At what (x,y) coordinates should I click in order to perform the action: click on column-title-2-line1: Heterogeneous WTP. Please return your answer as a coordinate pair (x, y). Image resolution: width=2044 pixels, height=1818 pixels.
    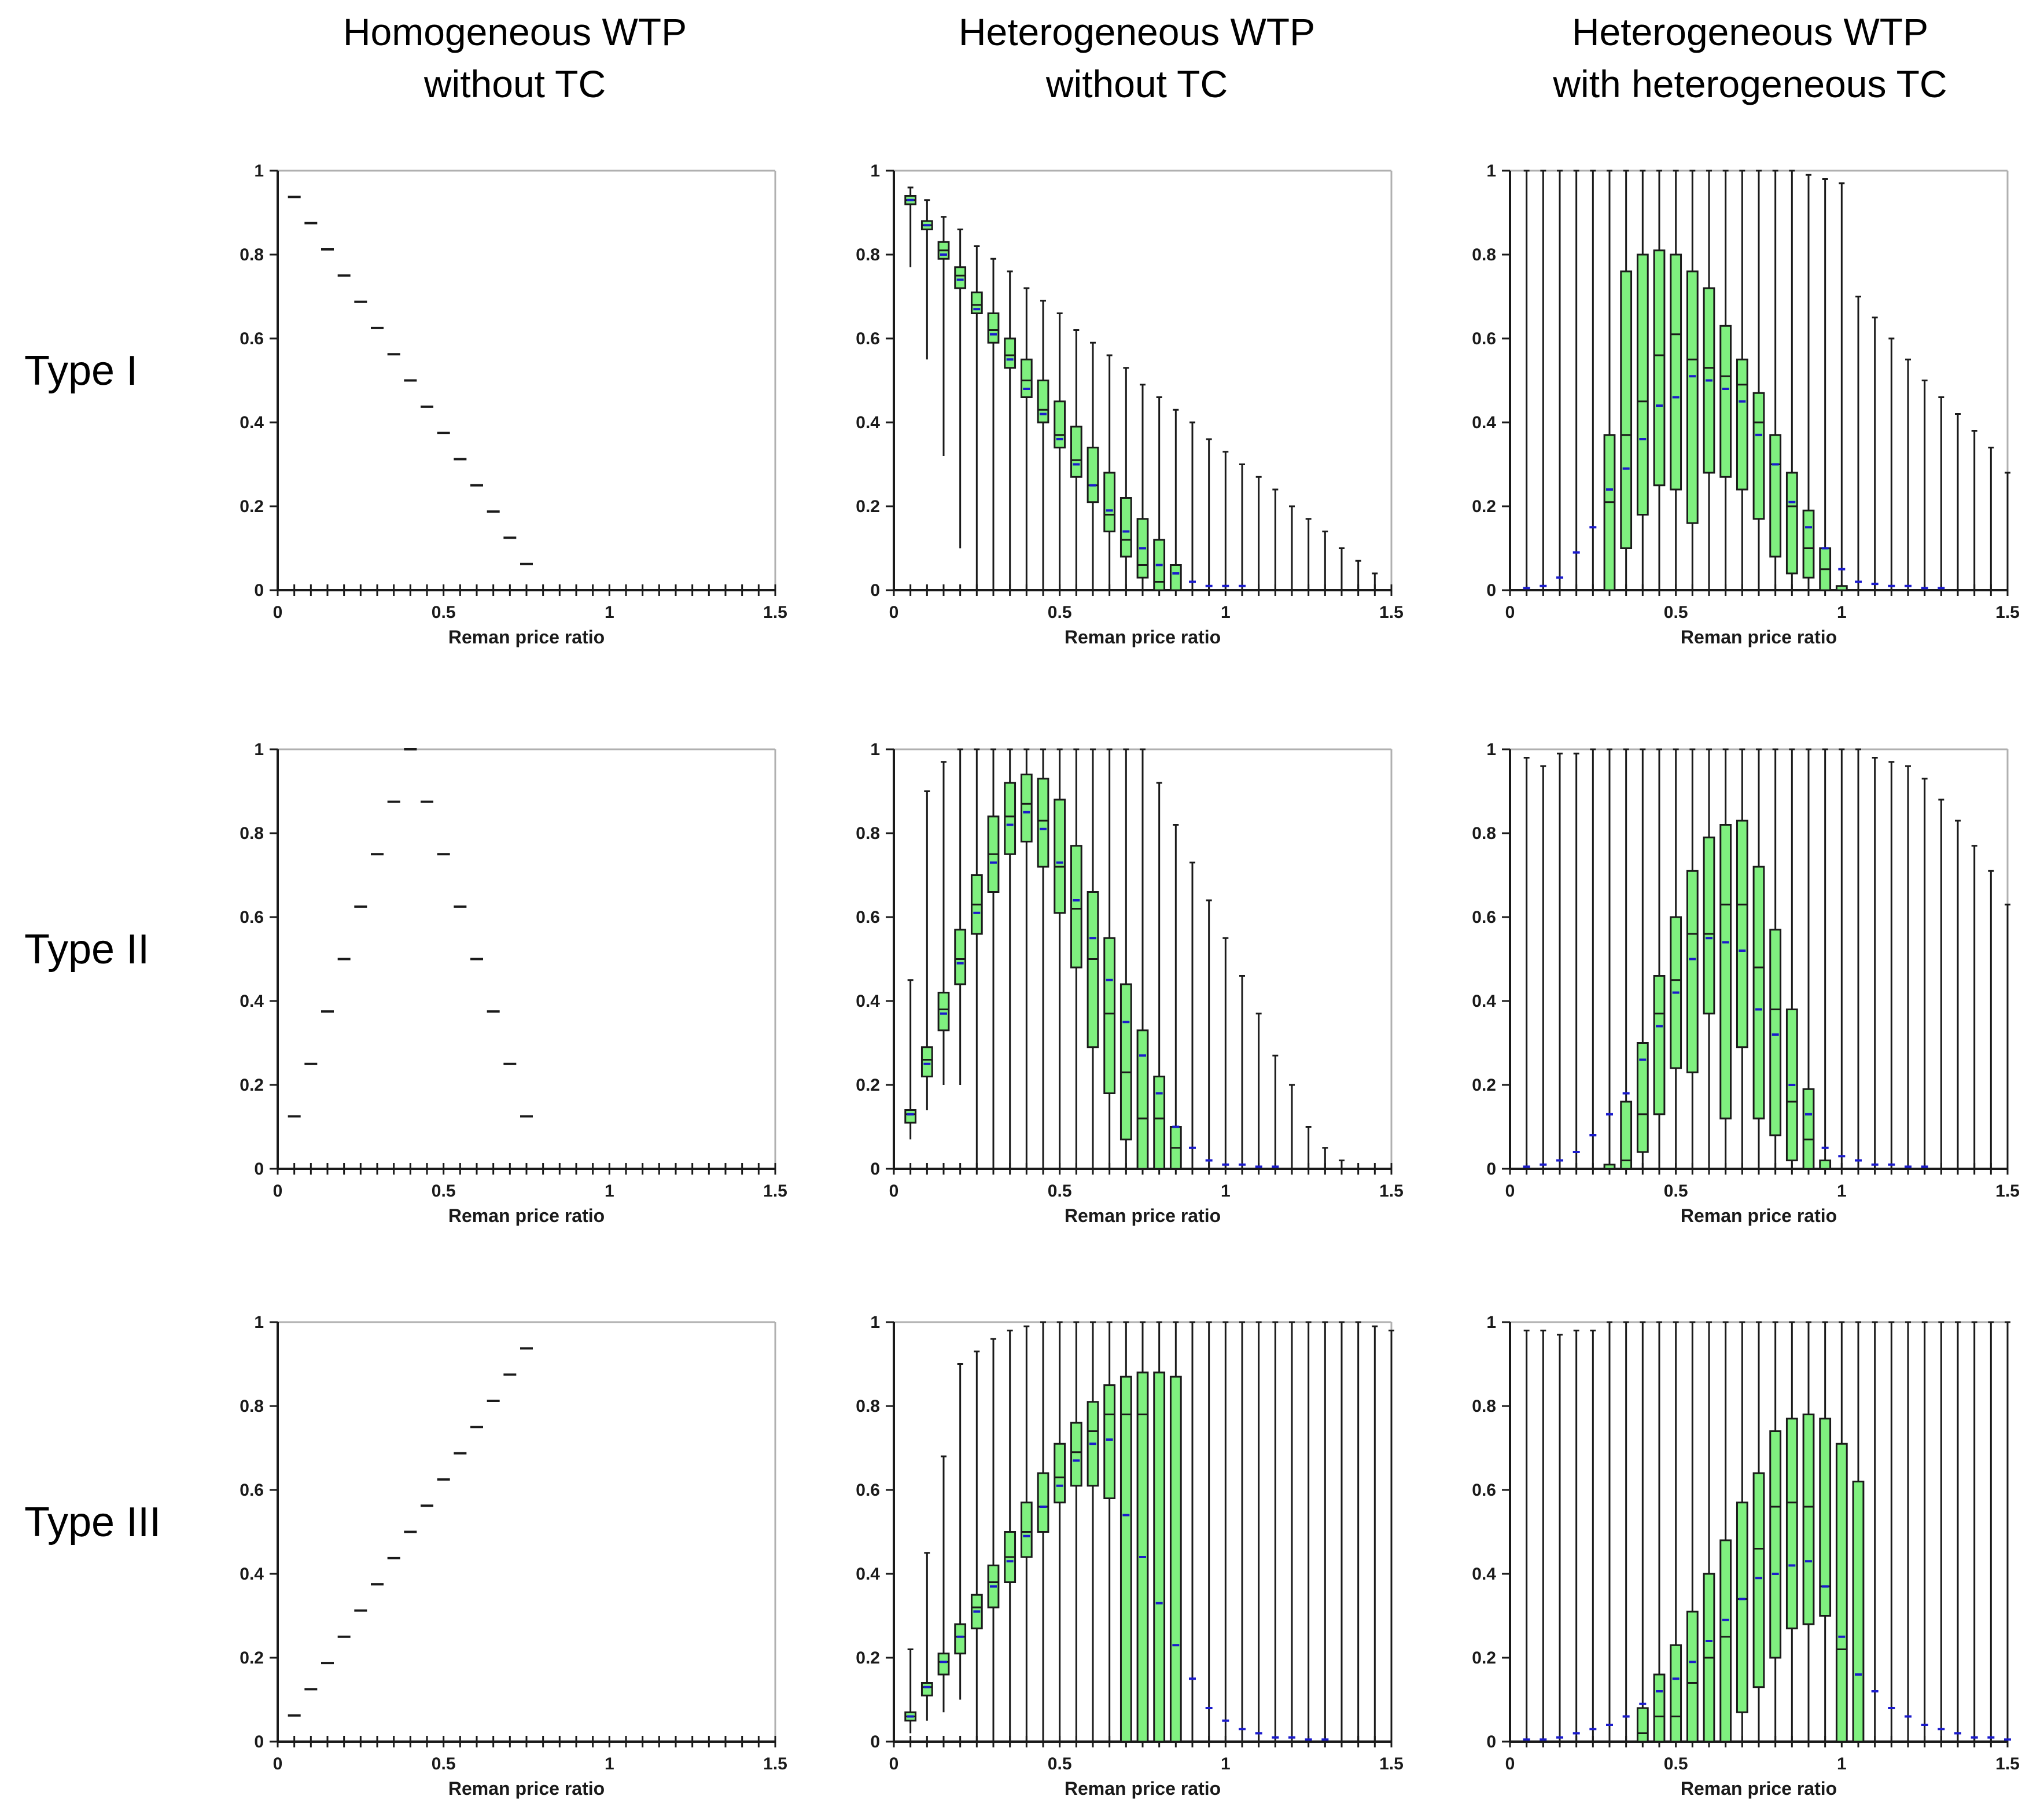
    Looking at the image, I should click on (1137, 31).